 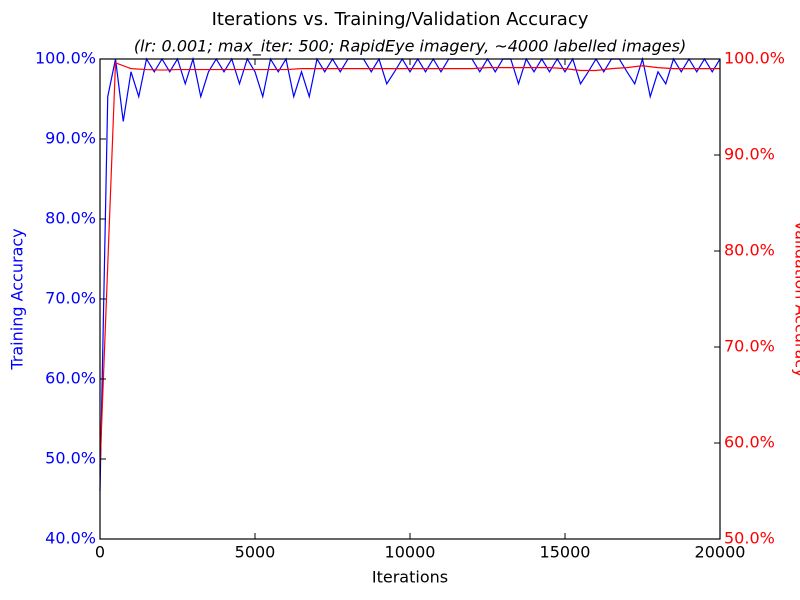 I want to click on y-axis-label: Training Accuracy, so click(x=17, y=299).